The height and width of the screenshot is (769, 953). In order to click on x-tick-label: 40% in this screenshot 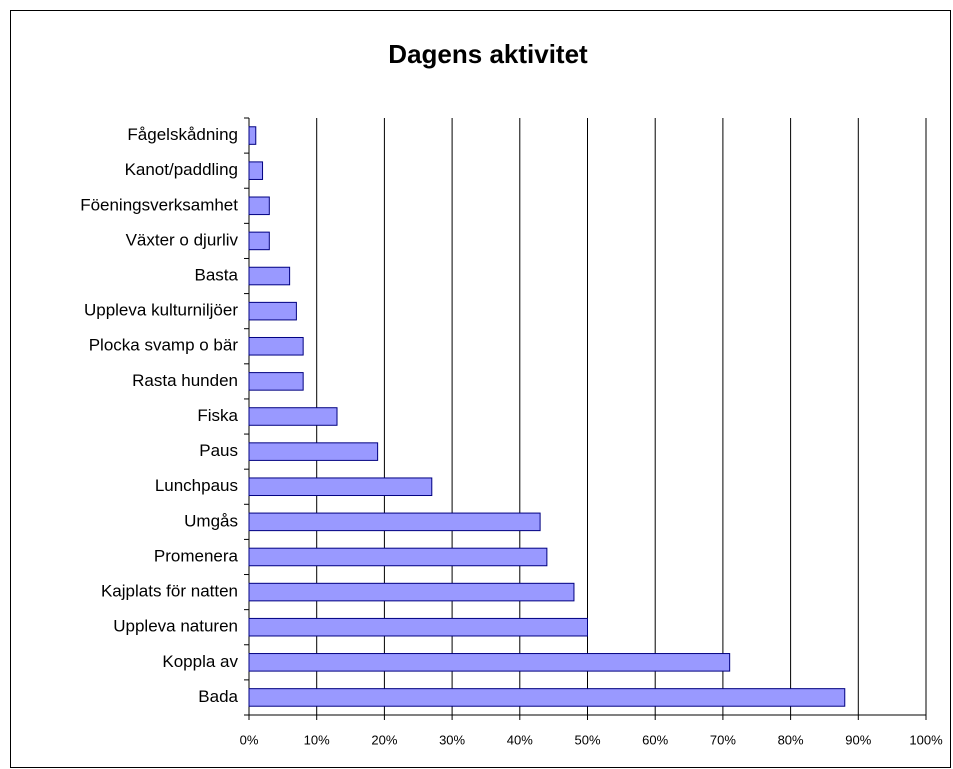, I will do `click(520, 739)`.